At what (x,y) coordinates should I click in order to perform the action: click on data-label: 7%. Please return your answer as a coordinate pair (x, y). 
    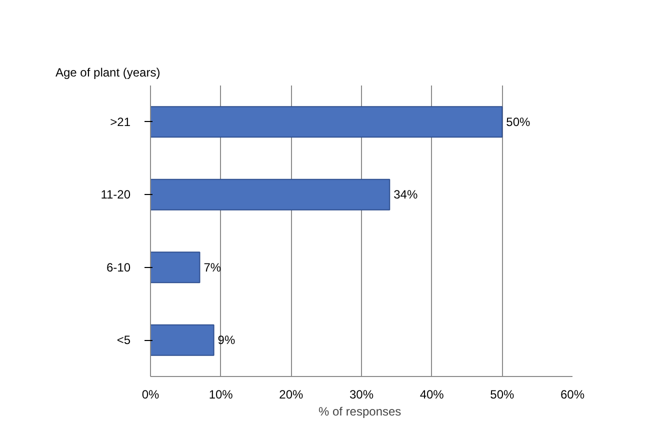
    Looking at the image, I should click on (213, 267).